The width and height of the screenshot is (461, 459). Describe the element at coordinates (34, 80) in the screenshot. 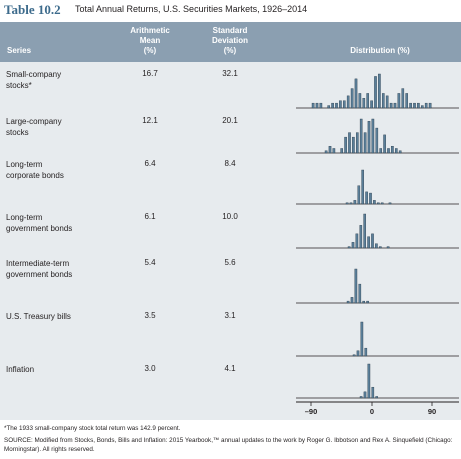

I see `row-label-small-company: Small-company stocks*` at that location.